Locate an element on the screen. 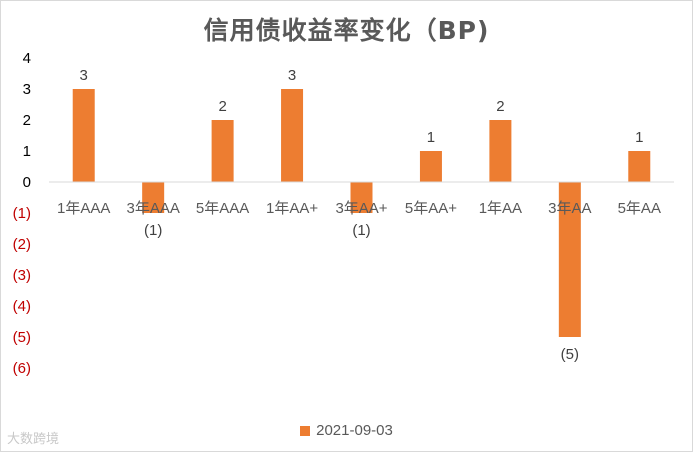 The image size is (693, 452). x-tick-label: 3年AA is located at coordinates (569, 208).